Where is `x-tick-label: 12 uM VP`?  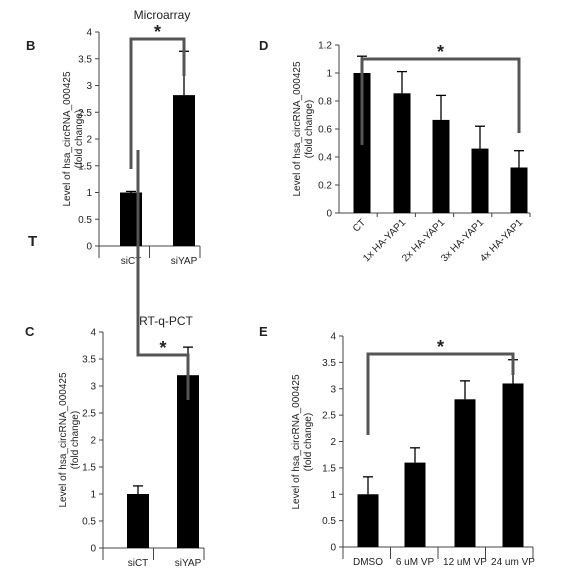 x-tick-label: 12 uM VP is located at coordinates (465, 562).